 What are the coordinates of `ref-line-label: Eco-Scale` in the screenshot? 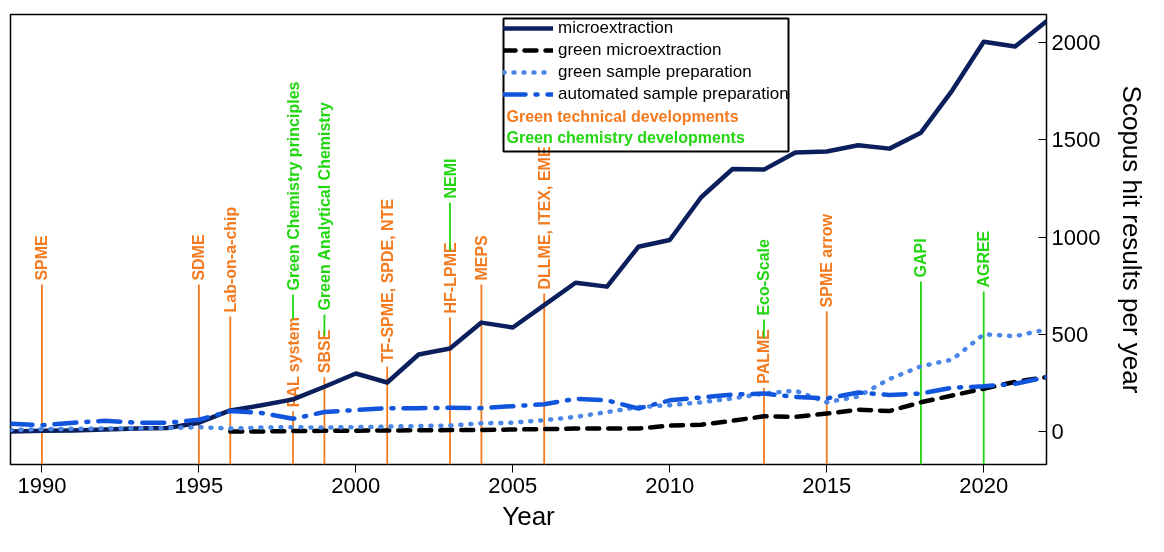 It's located at (764, 277).